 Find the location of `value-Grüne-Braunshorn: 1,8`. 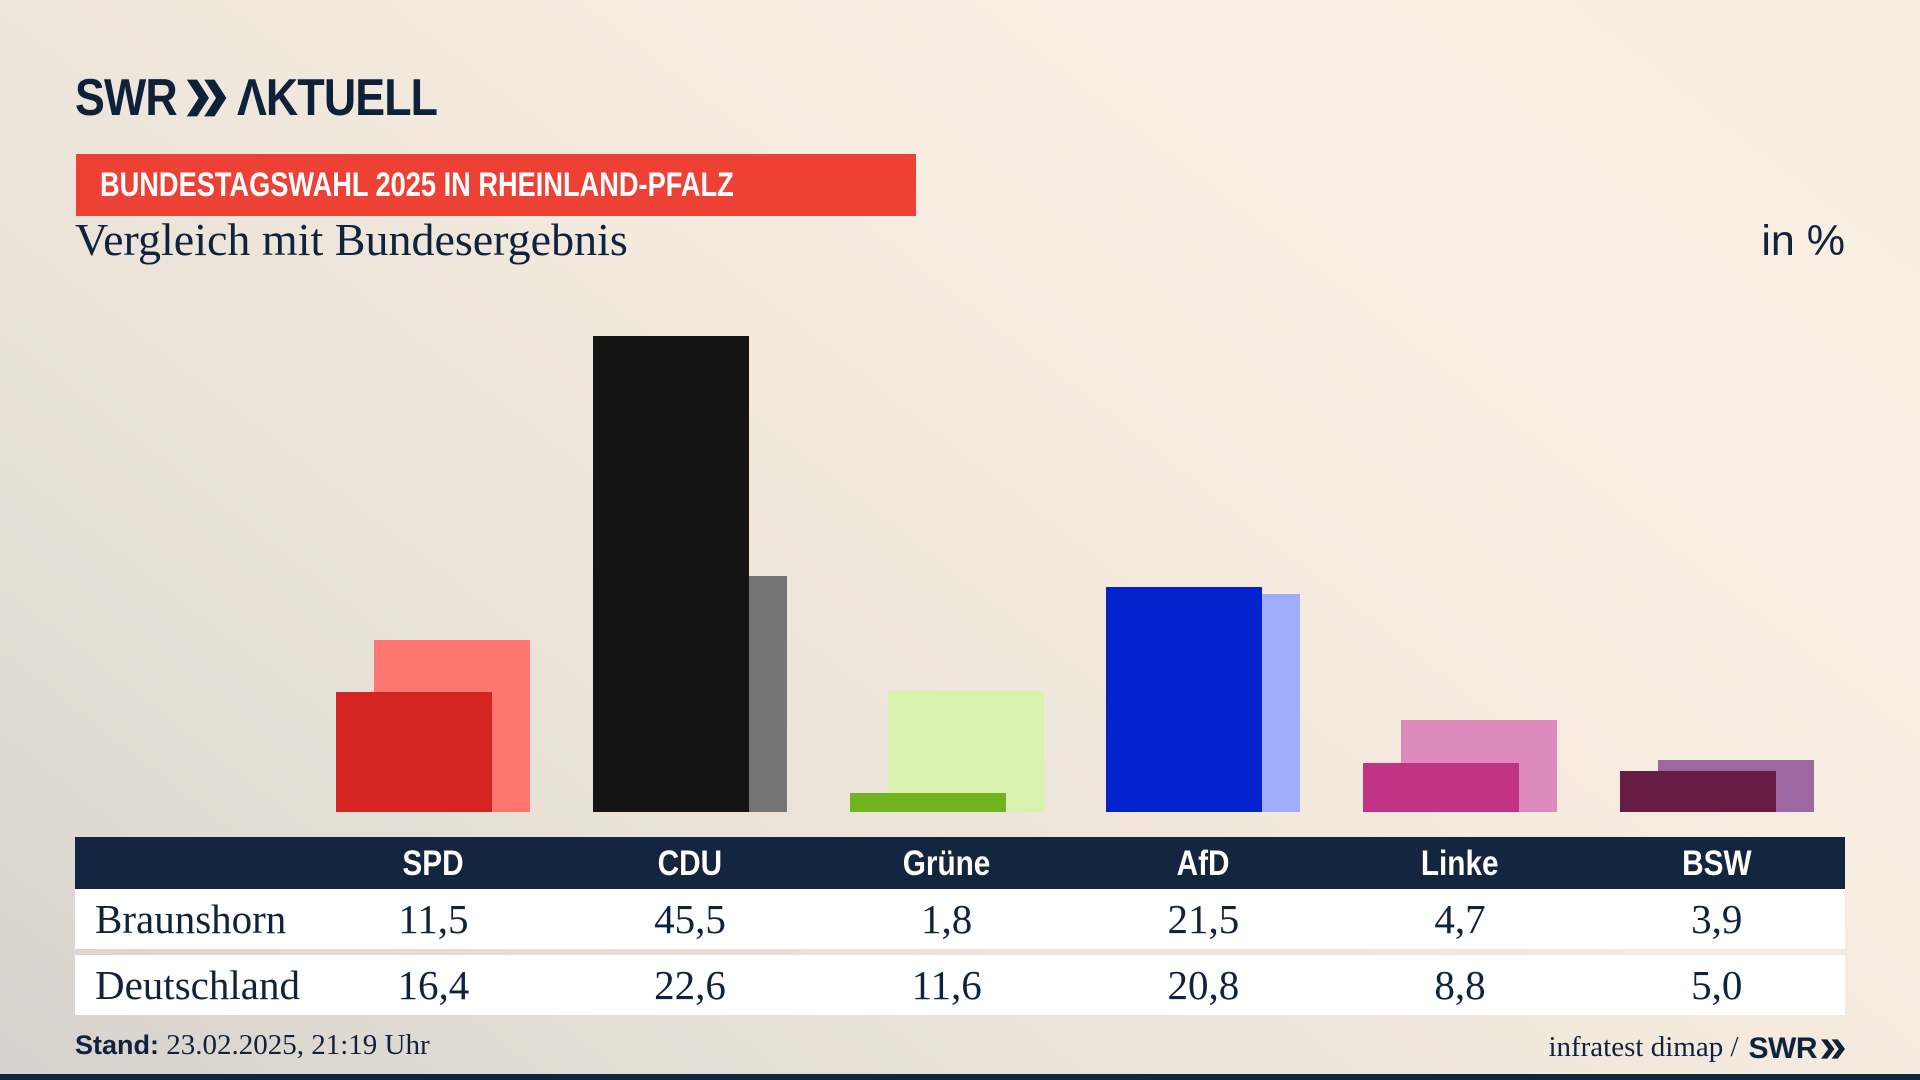

value-Grüne-Braunshorn: 1,8 is located at coordinates (947, 919).